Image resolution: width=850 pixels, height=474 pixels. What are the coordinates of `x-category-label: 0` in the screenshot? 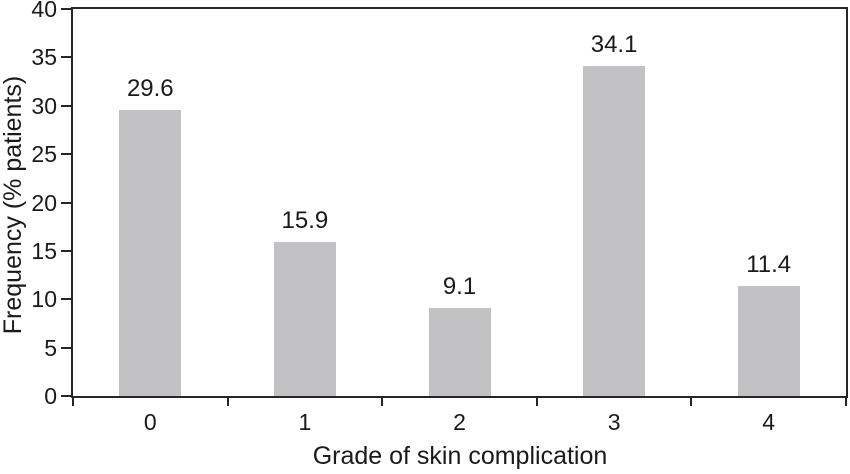 It's located at (150, 422).